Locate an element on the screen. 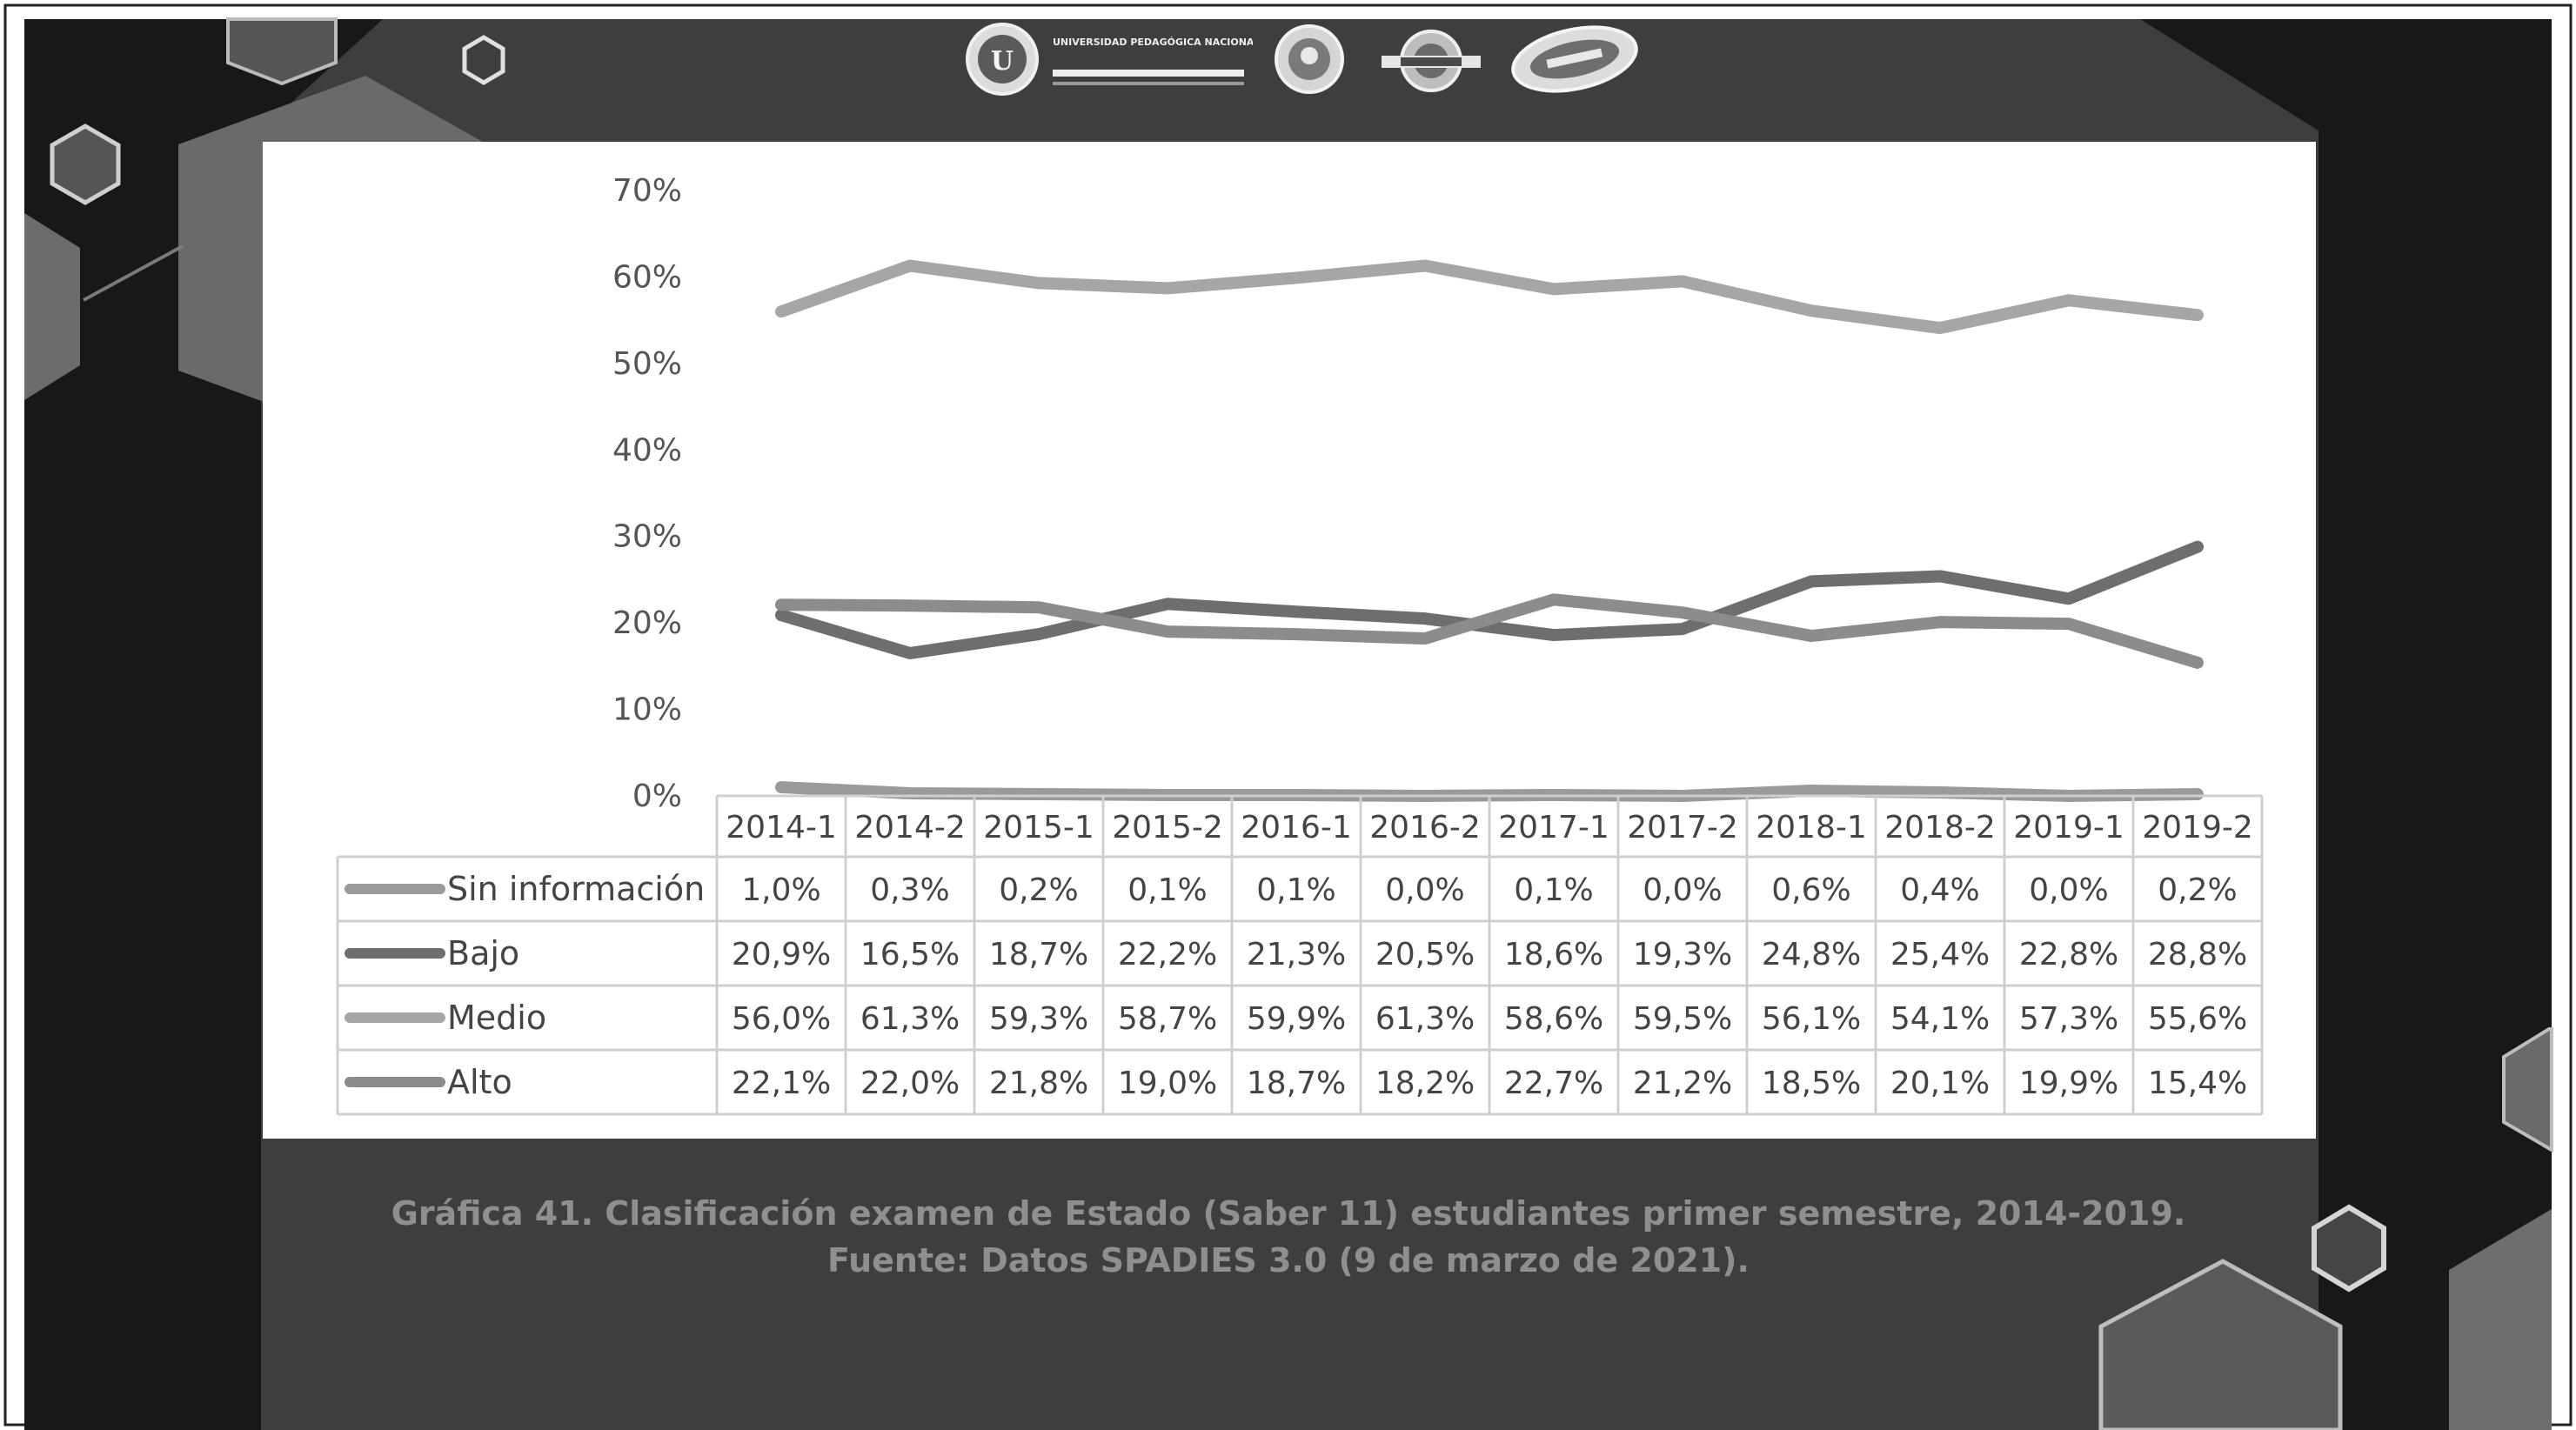 This screenshot has width=2576, height=1430. y-tick-label: 0% is located at coordinates (657, 796).